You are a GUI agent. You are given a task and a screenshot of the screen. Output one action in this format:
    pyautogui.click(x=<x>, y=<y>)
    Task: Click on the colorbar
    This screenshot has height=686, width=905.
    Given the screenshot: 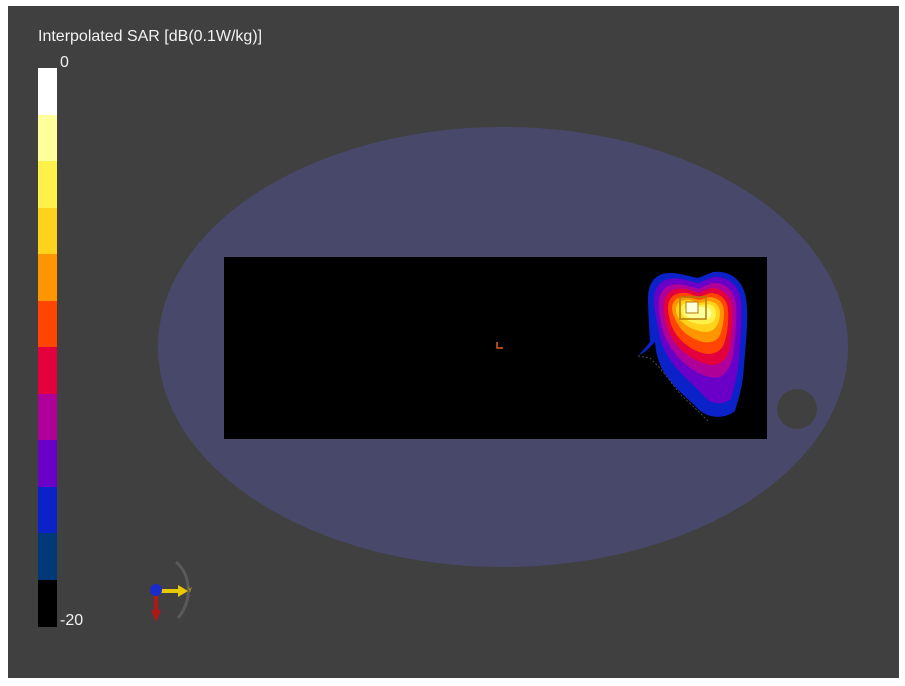 What is the action you would take?
    pyautogui.click(x=47, y=347)
    